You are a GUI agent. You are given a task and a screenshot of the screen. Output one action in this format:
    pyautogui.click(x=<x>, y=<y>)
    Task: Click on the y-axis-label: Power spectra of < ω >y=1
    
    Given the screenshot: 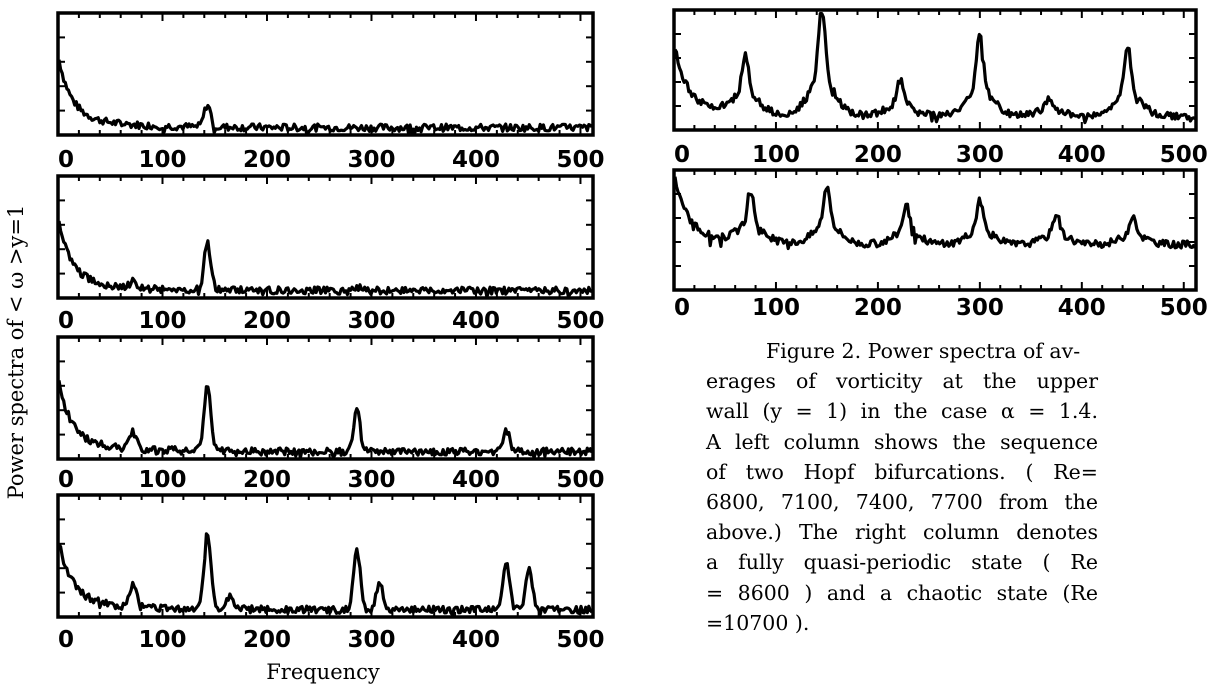 What is the action you would take?
    pyautogui.click(x=16, y=352)
    